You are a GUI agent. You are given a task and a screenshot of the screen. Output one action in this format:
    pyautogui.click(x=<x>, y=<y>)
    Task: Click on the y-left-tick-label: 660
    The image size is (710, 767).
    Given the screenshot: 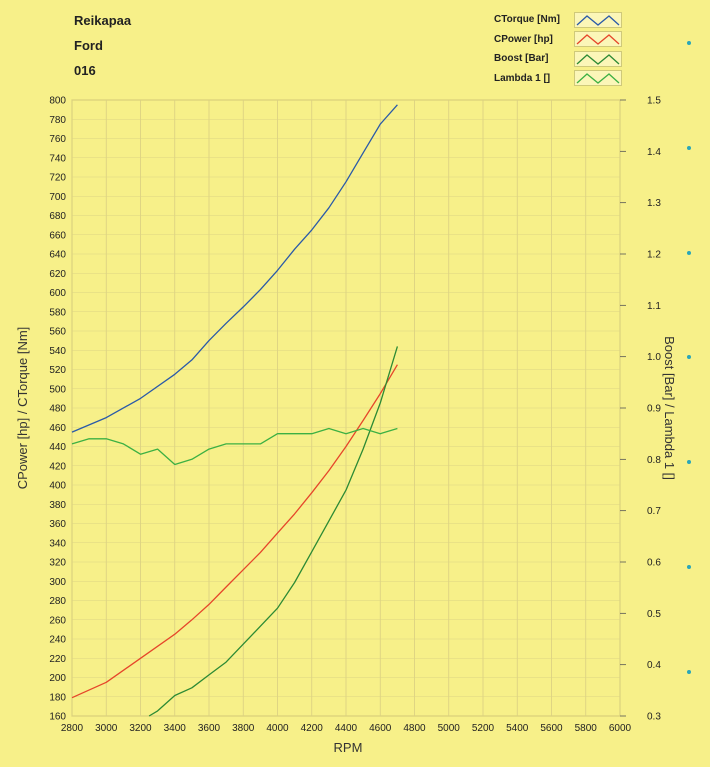 What is the action you would take?
    pyautogui.click(x=57, y=235)
    